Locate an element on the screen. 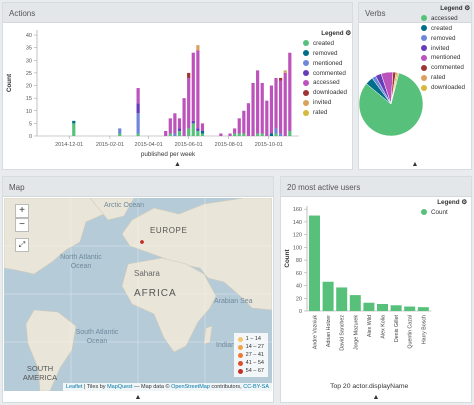  map-legend-item: 27 – 41 is located at coordinates (250, 355).